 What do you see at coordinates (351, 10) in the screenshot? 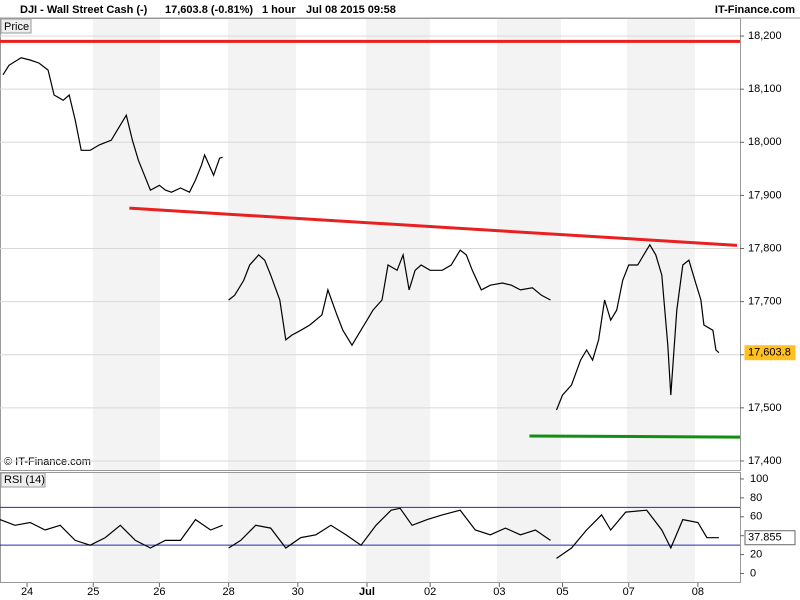
I see `timestamp: Jul 08 2015 09:58` at bounding box center [351, 10].